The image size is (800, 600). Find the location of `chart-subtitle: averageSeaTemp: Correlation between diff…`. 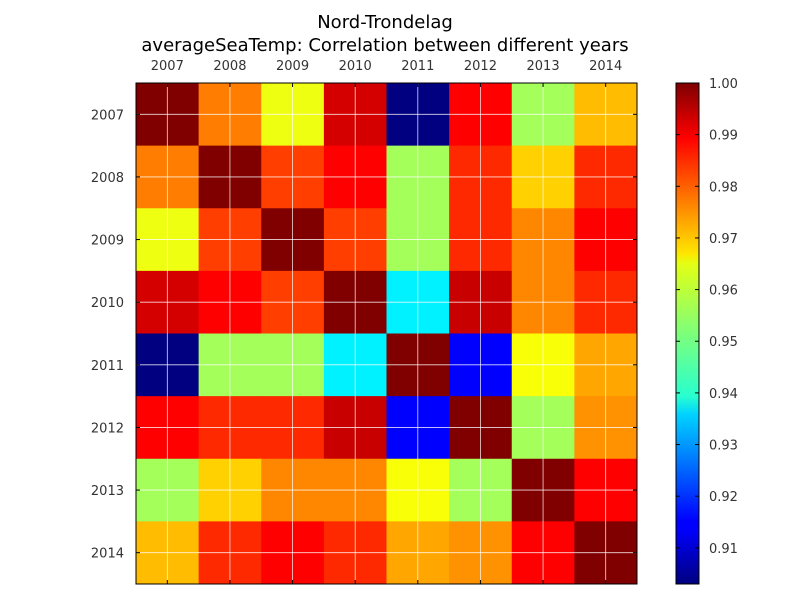

chart-subtitle: averageSeaTemp: Correlation between diff… is located at coordinates (384, 45).